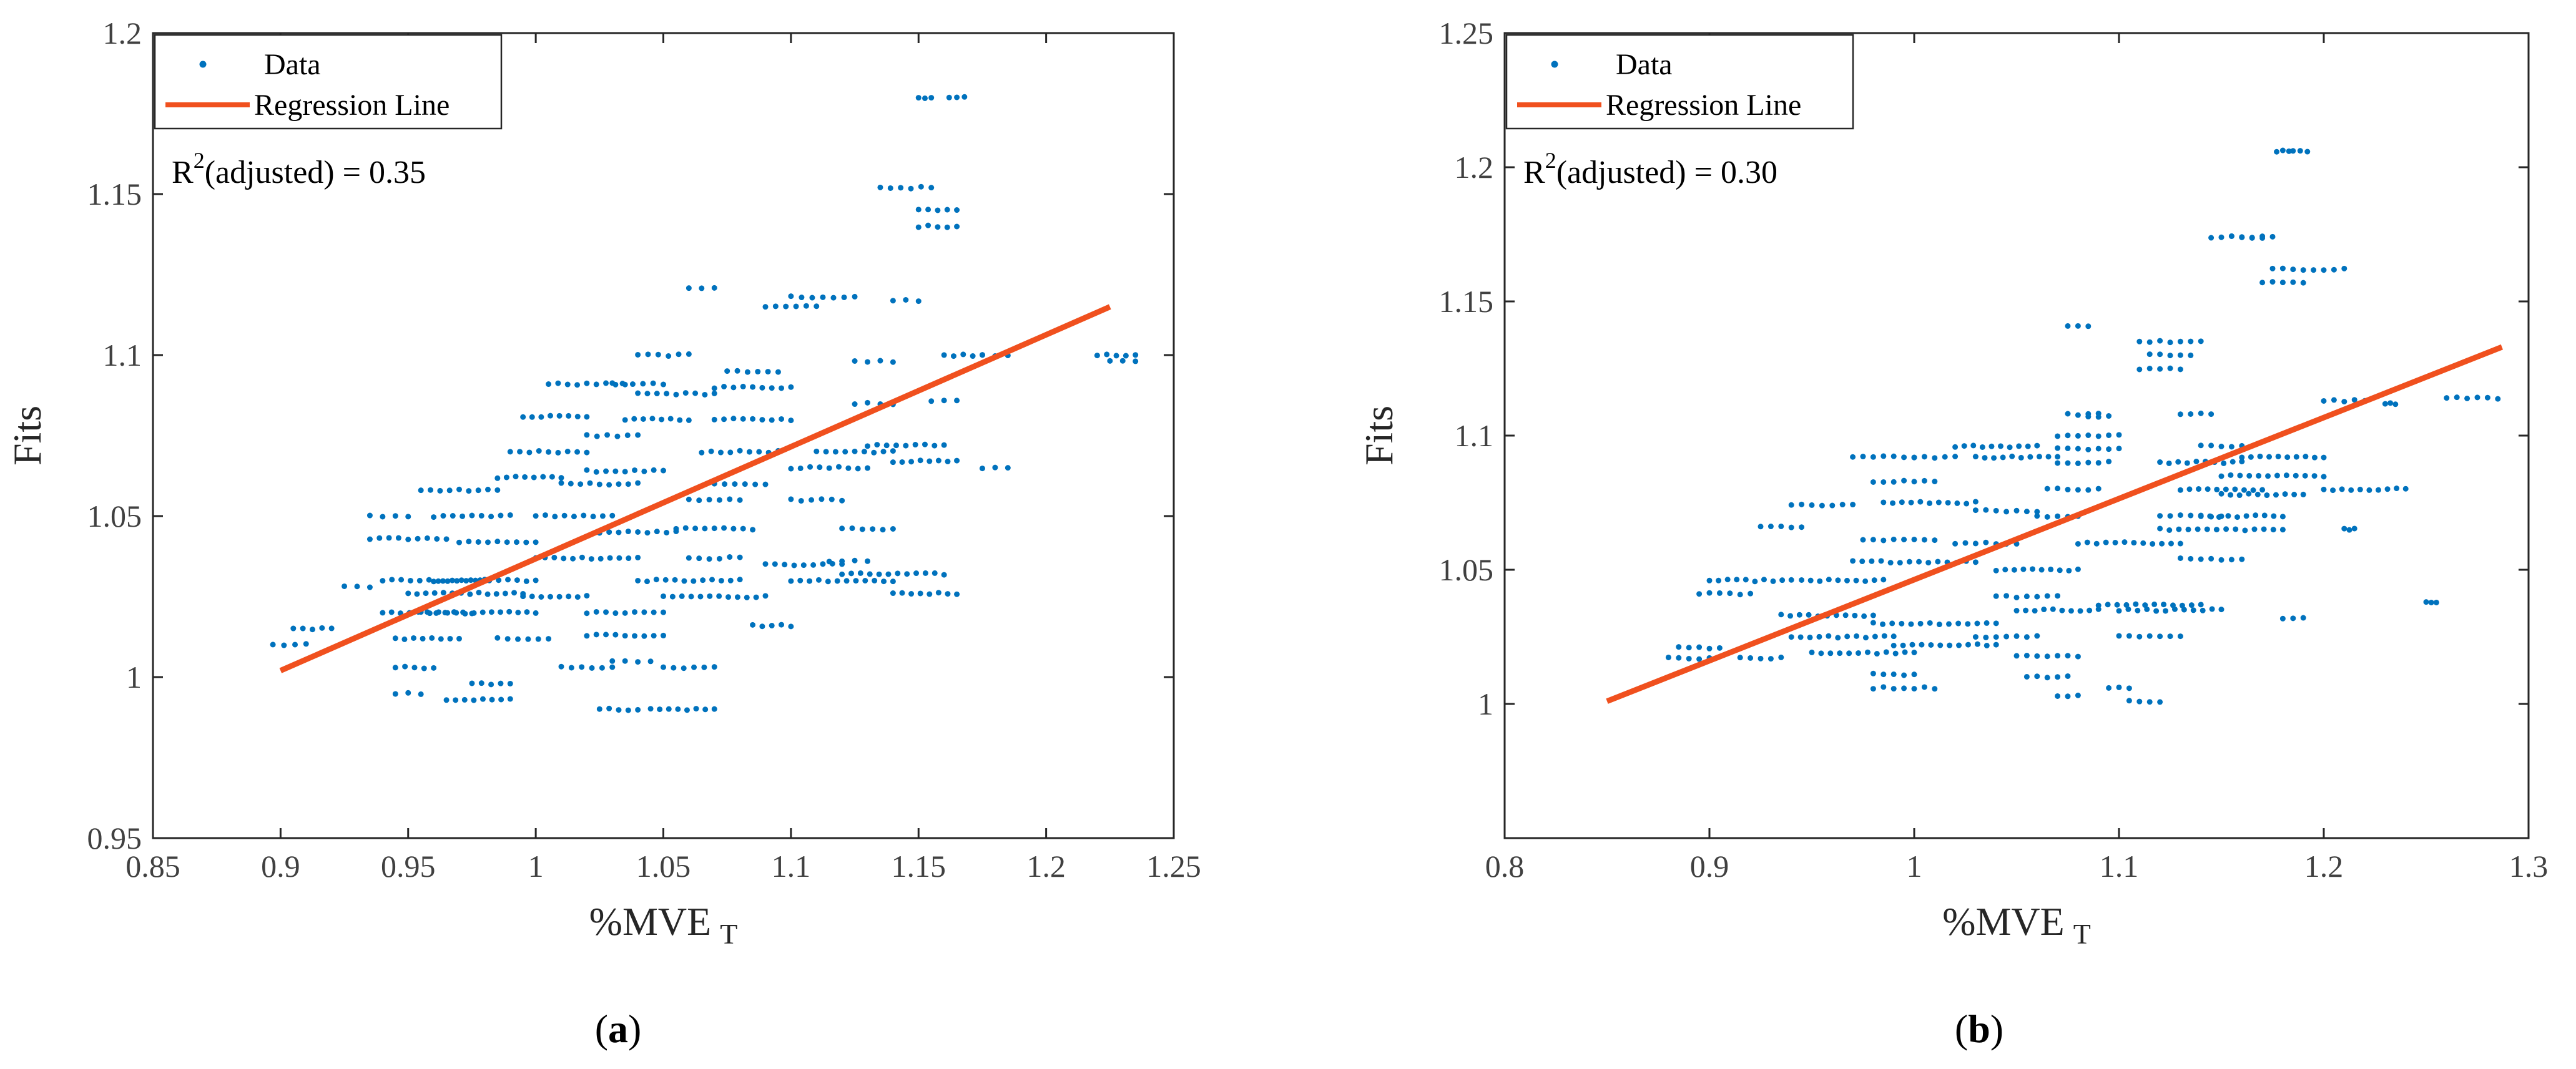 The width and height of the screenshot is (2576, 1069). What do you see at coordinates (1703, 105) in the screenshot?
I see `legend-label-line: Regression Line` at bounding box center [1703, 105].